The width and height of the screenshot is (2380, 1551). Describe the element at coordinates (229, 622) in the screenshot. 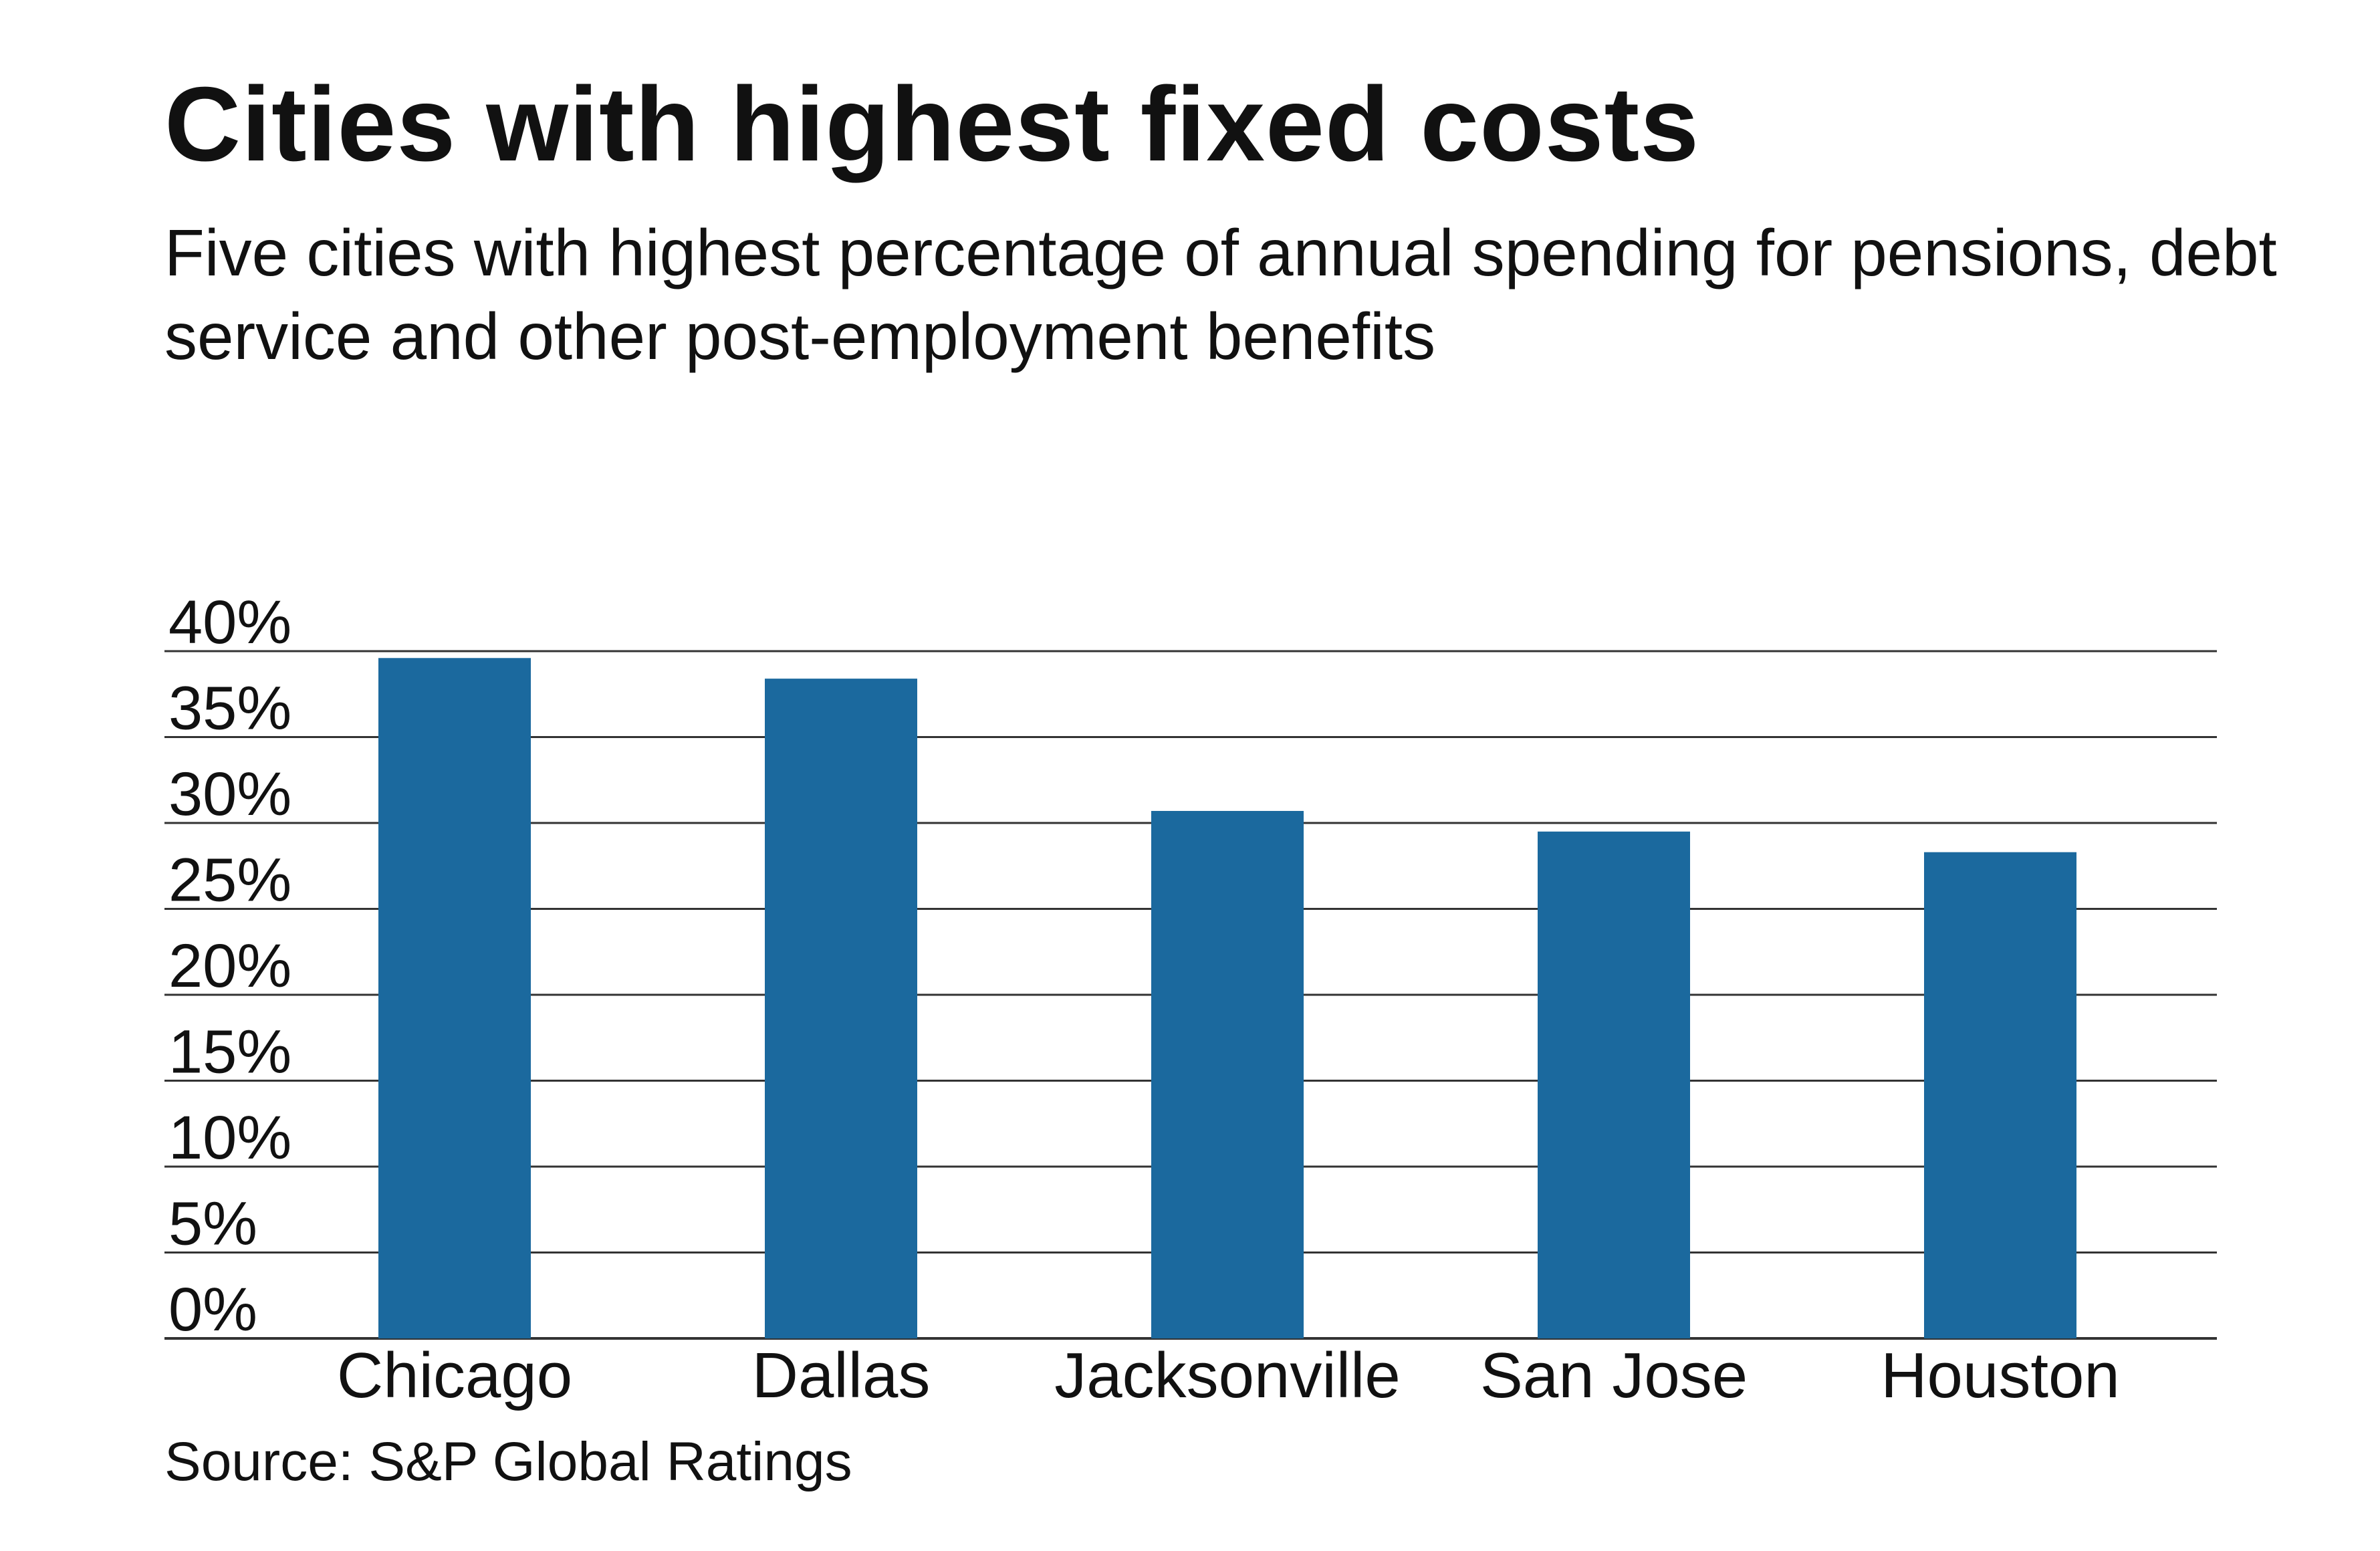

I see `y-tick-label: 40%` at that location.